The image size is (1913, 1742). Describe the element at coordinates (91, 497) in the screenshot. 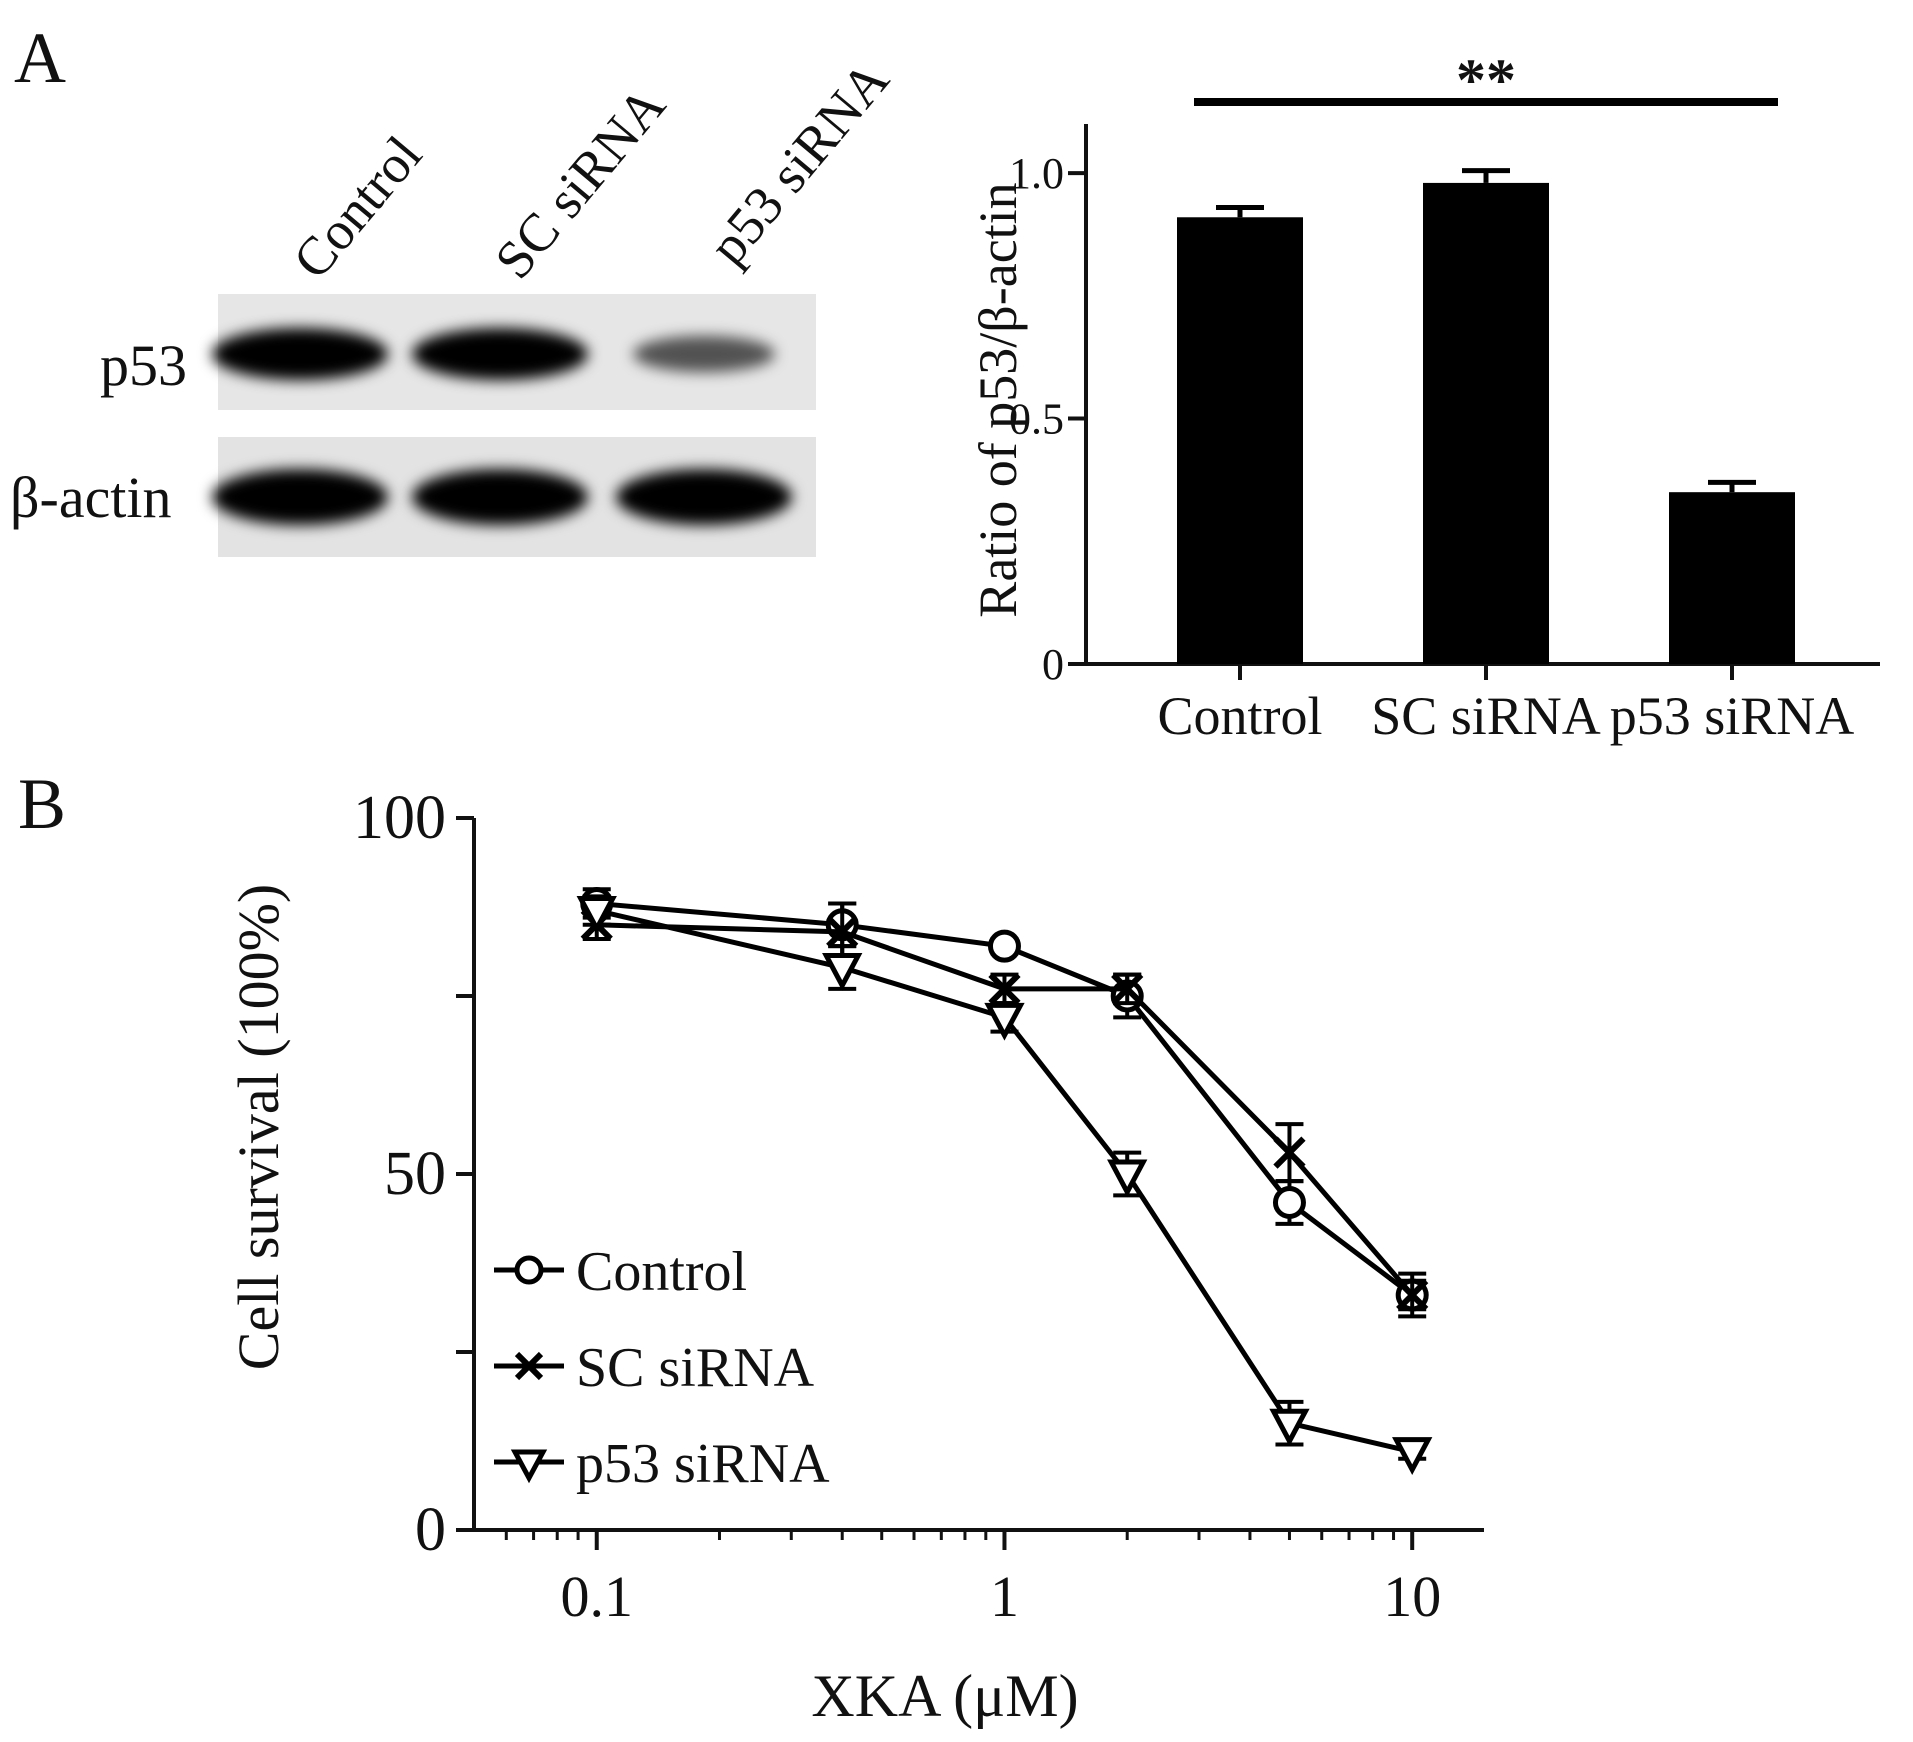

I see `blot-row-label-actin: β-actin` at that location.